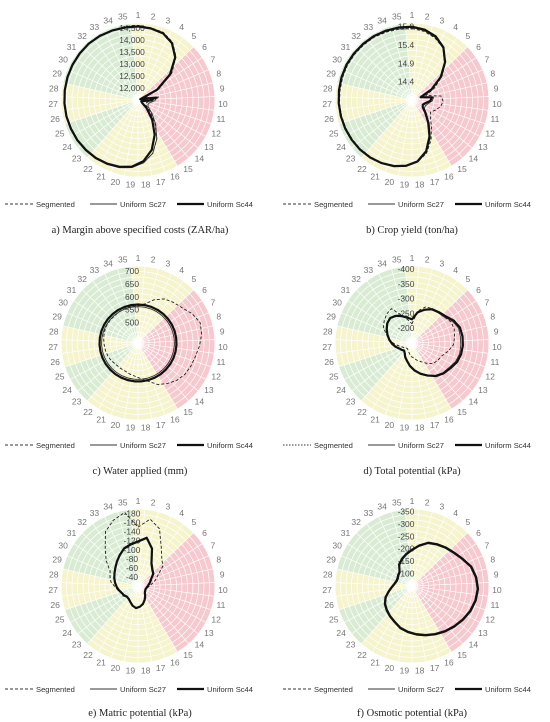 The width and height of the screenshot is (550, 722). I want to click on sector-label: 6, so click(204, 47).